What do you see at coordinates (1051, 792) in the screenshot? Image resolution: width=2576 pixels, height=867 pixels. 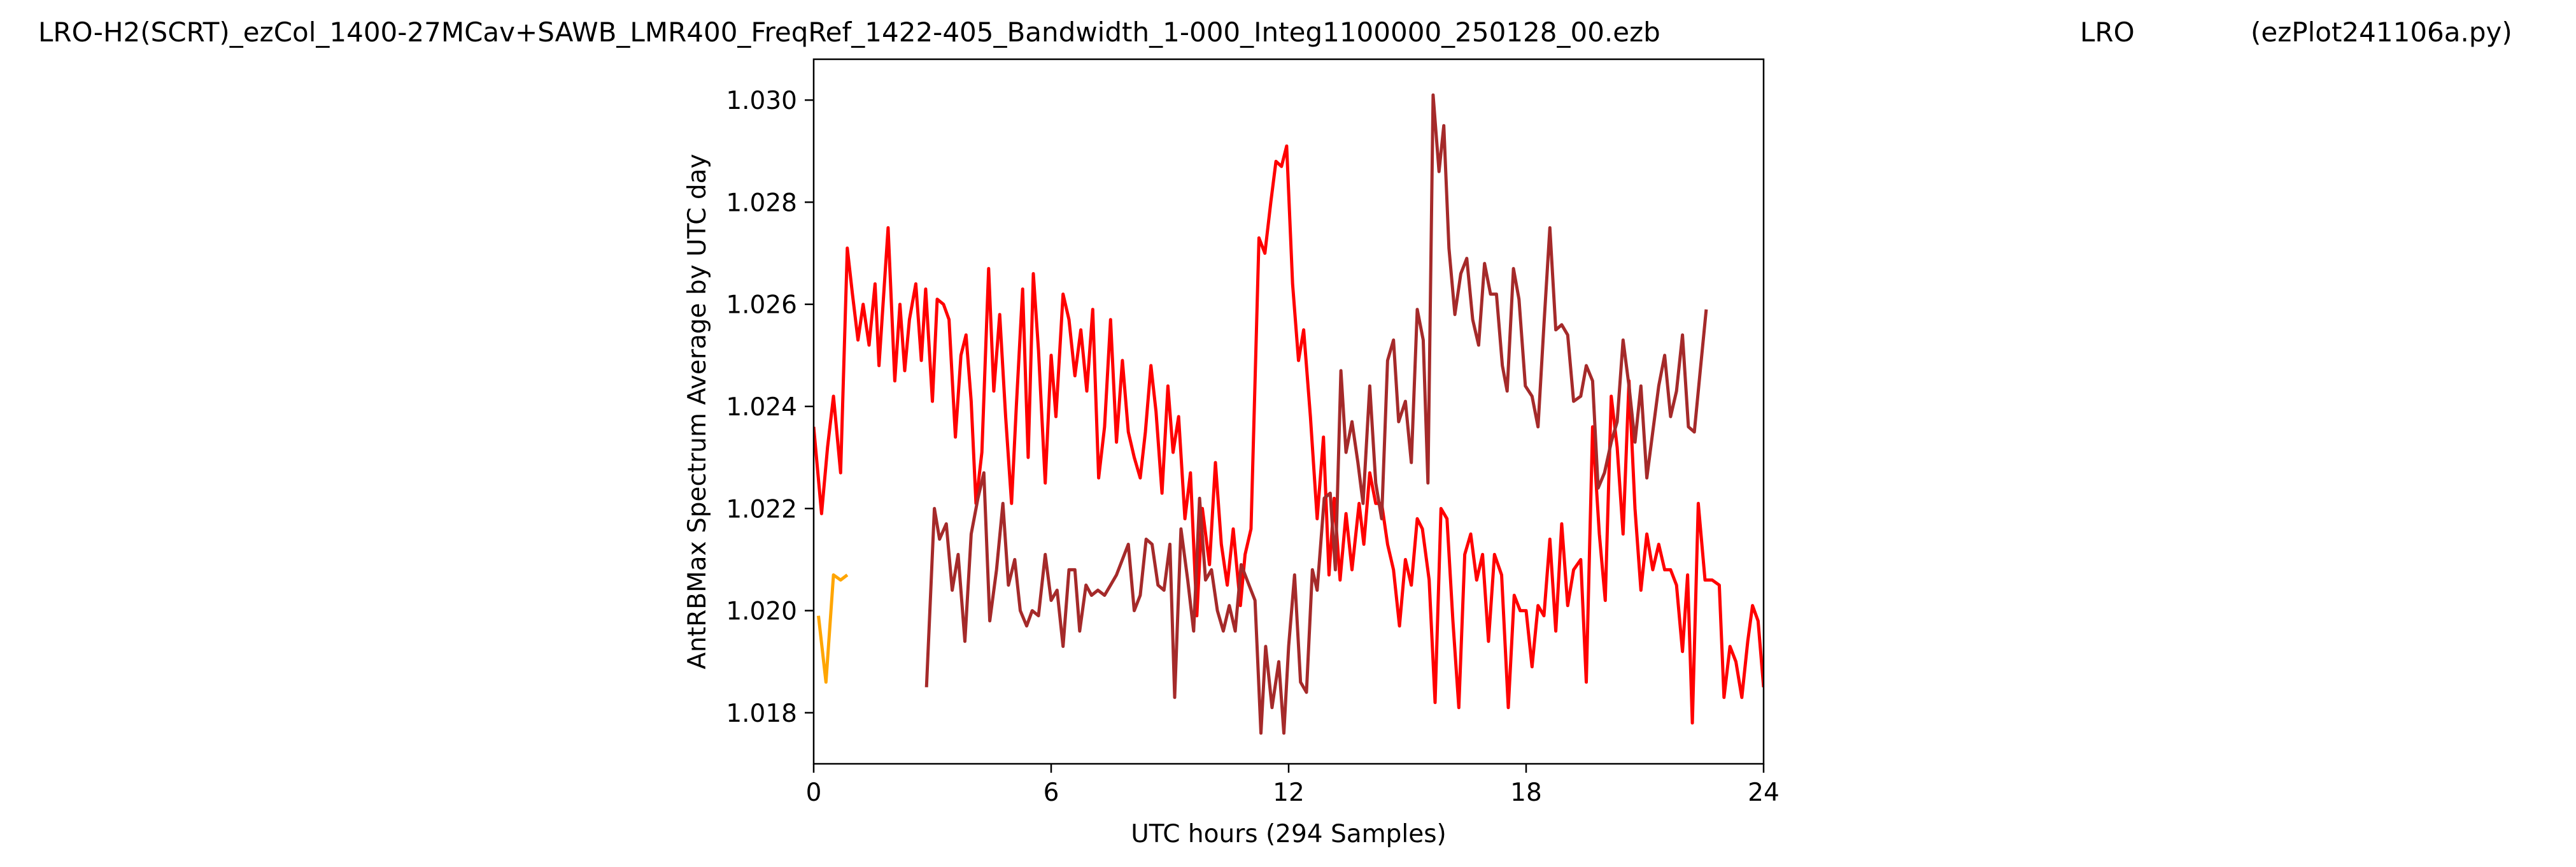 I see `x-tick-label: 6` at bounding box center [1051, 792].